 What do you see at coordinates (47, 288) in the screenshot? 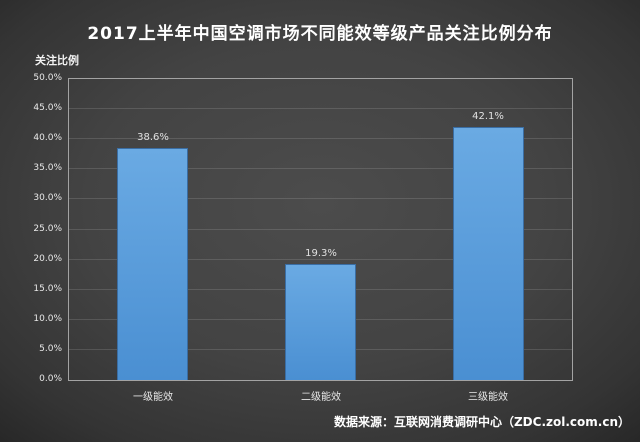
I see `y-tick-label: 15.0%` at bounding box center [47, 288].